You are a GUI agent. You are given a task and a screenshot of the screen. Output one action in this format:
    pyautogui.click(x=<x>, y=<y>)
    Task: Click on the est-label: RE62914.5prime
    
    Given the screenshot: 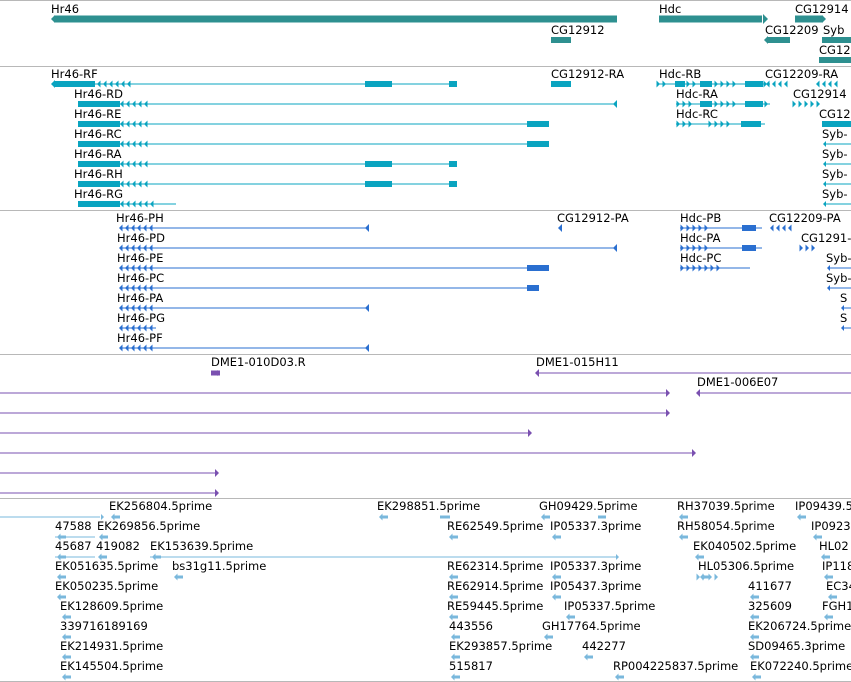 What is the action you would take?
    pyautogui.click(x=495, y=586)
    